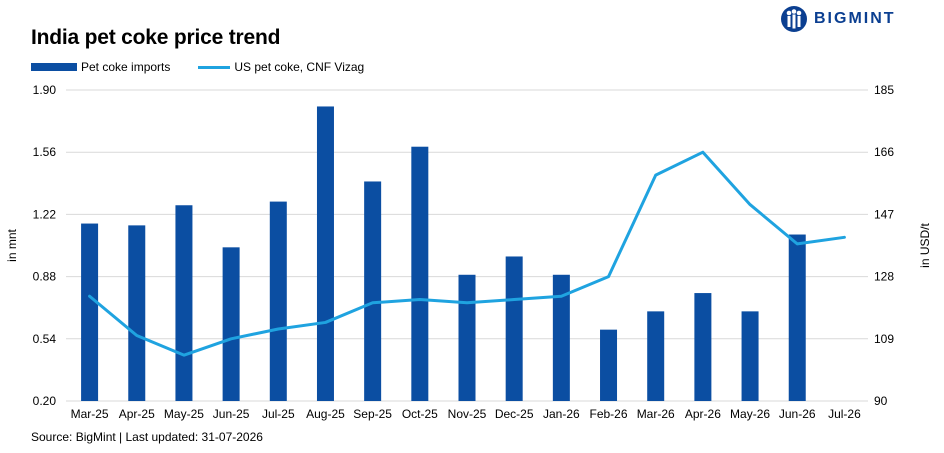 This screenshot has width=944, height=453. What do you see at coordinates (884, 214) in the screenshot?
I see `y-right-tick-label: 147` at bounding box center [884, 214].